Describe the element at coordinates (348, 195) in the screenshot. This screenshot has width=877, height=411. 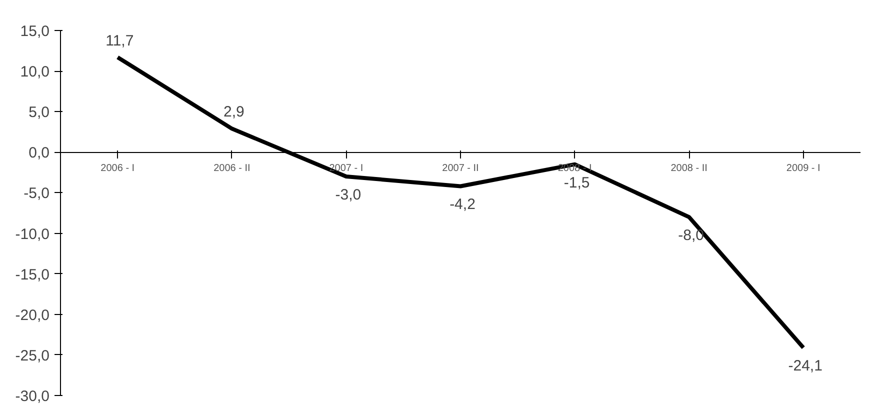
I see `data-label: -3,0` at that location.